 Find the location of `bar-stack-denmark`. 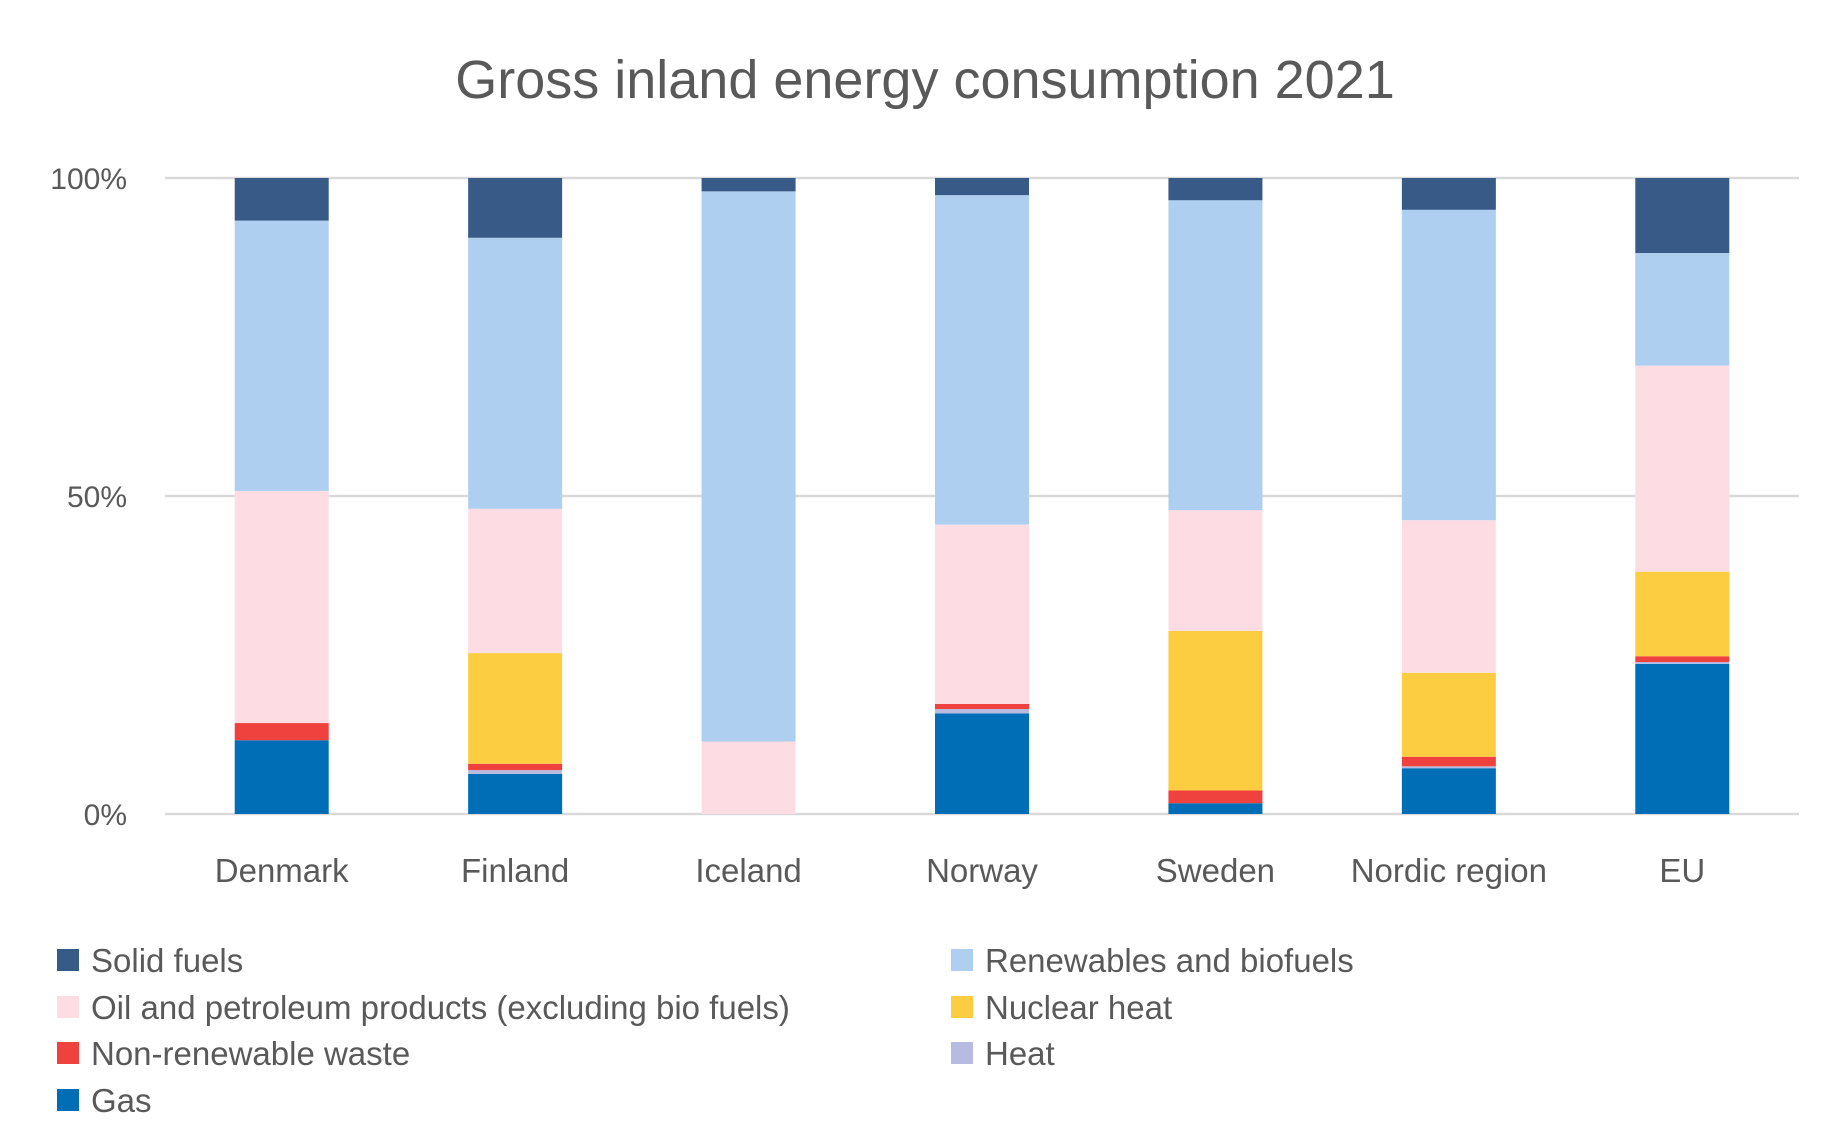

bar-stack-denmark is located at coordinates (281, 496).